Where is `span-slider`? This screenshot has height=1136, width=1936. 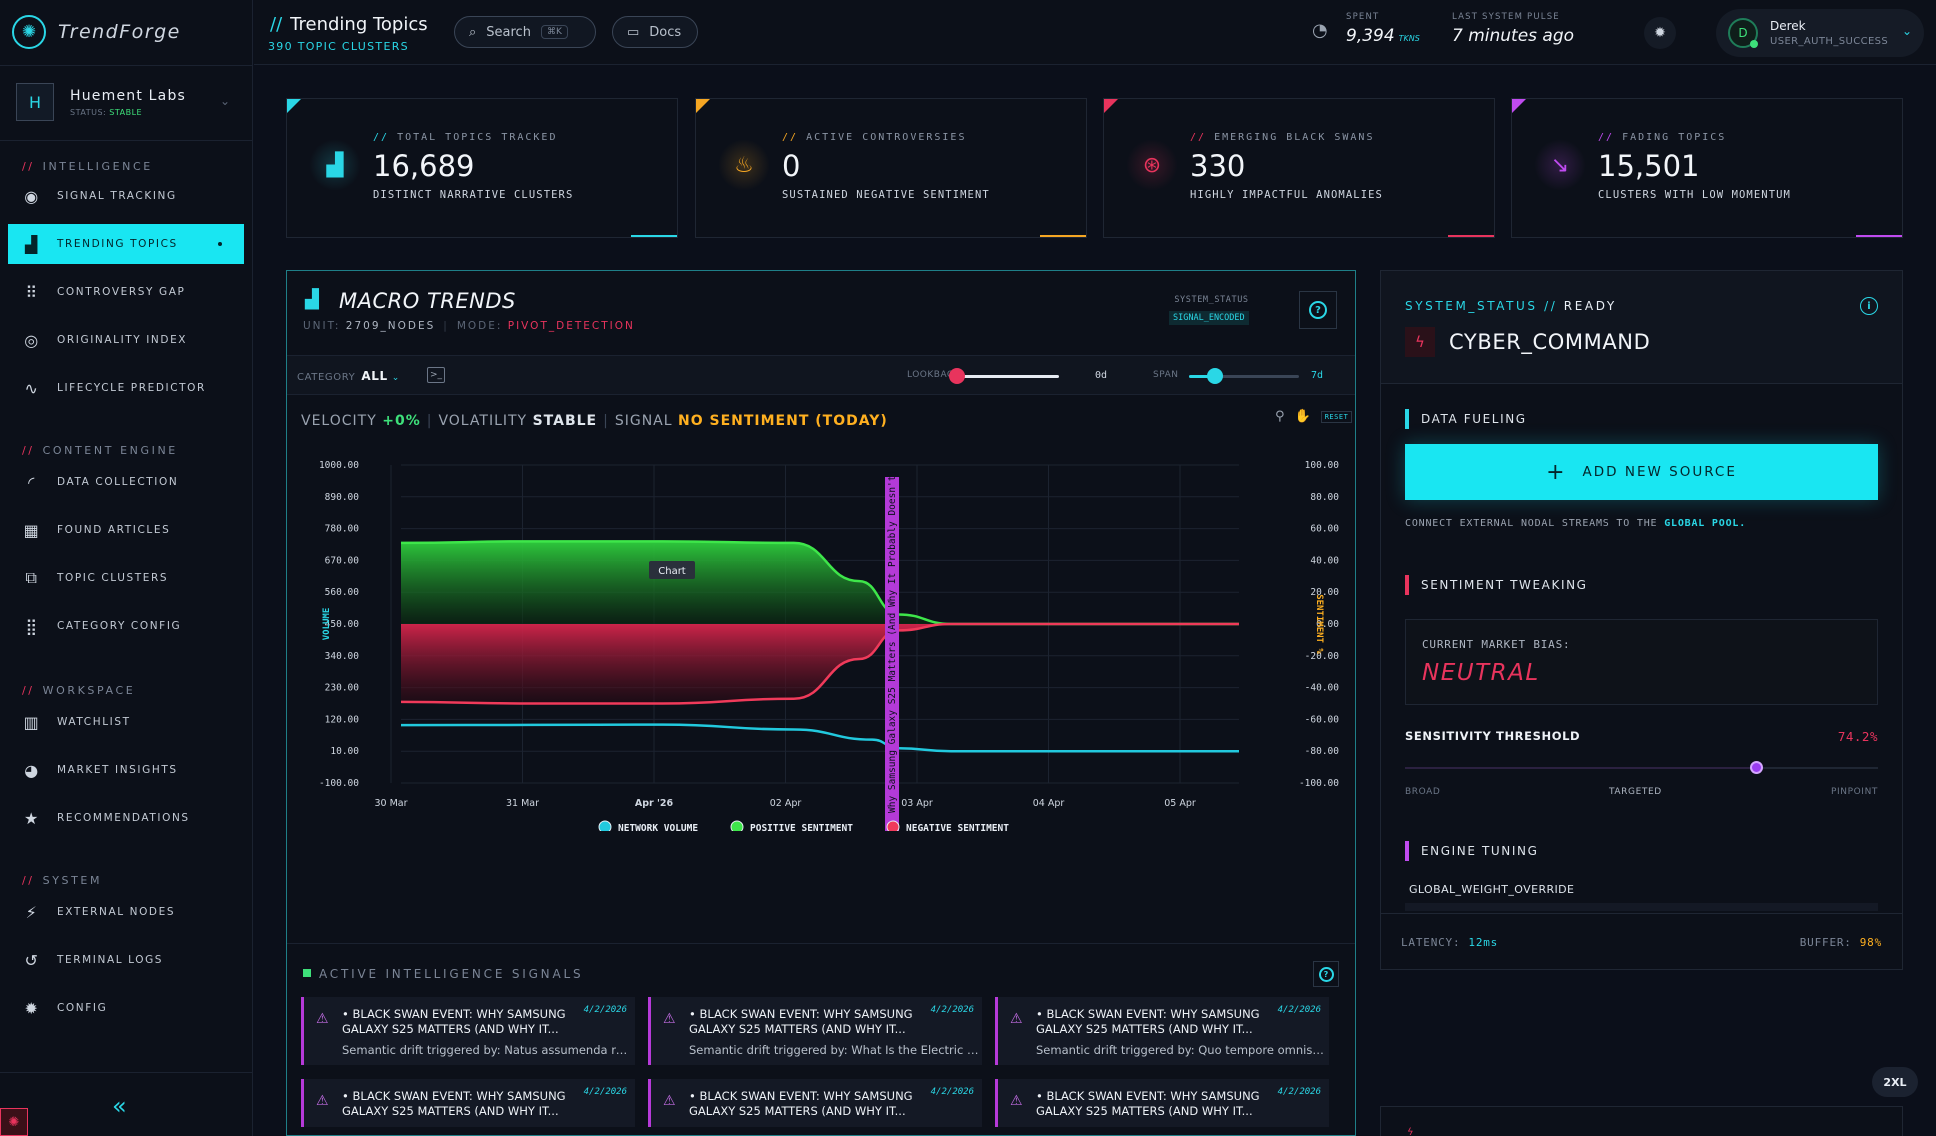
span-slider is located at coordinates (1244, 376).